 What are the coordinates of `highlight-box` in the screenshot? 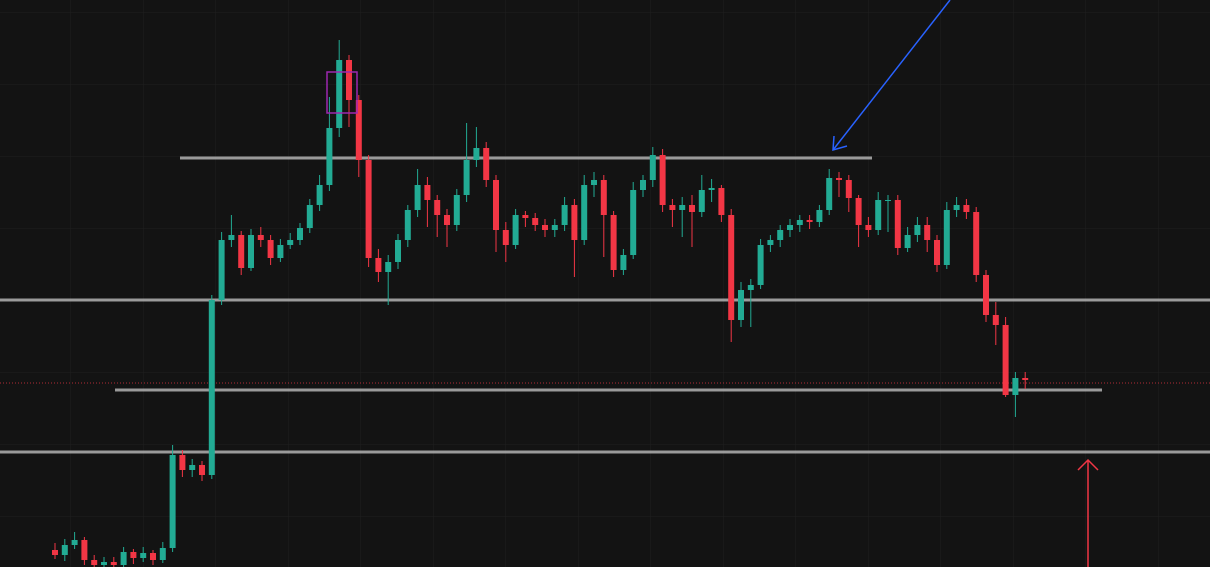 It's located at (342, 92).